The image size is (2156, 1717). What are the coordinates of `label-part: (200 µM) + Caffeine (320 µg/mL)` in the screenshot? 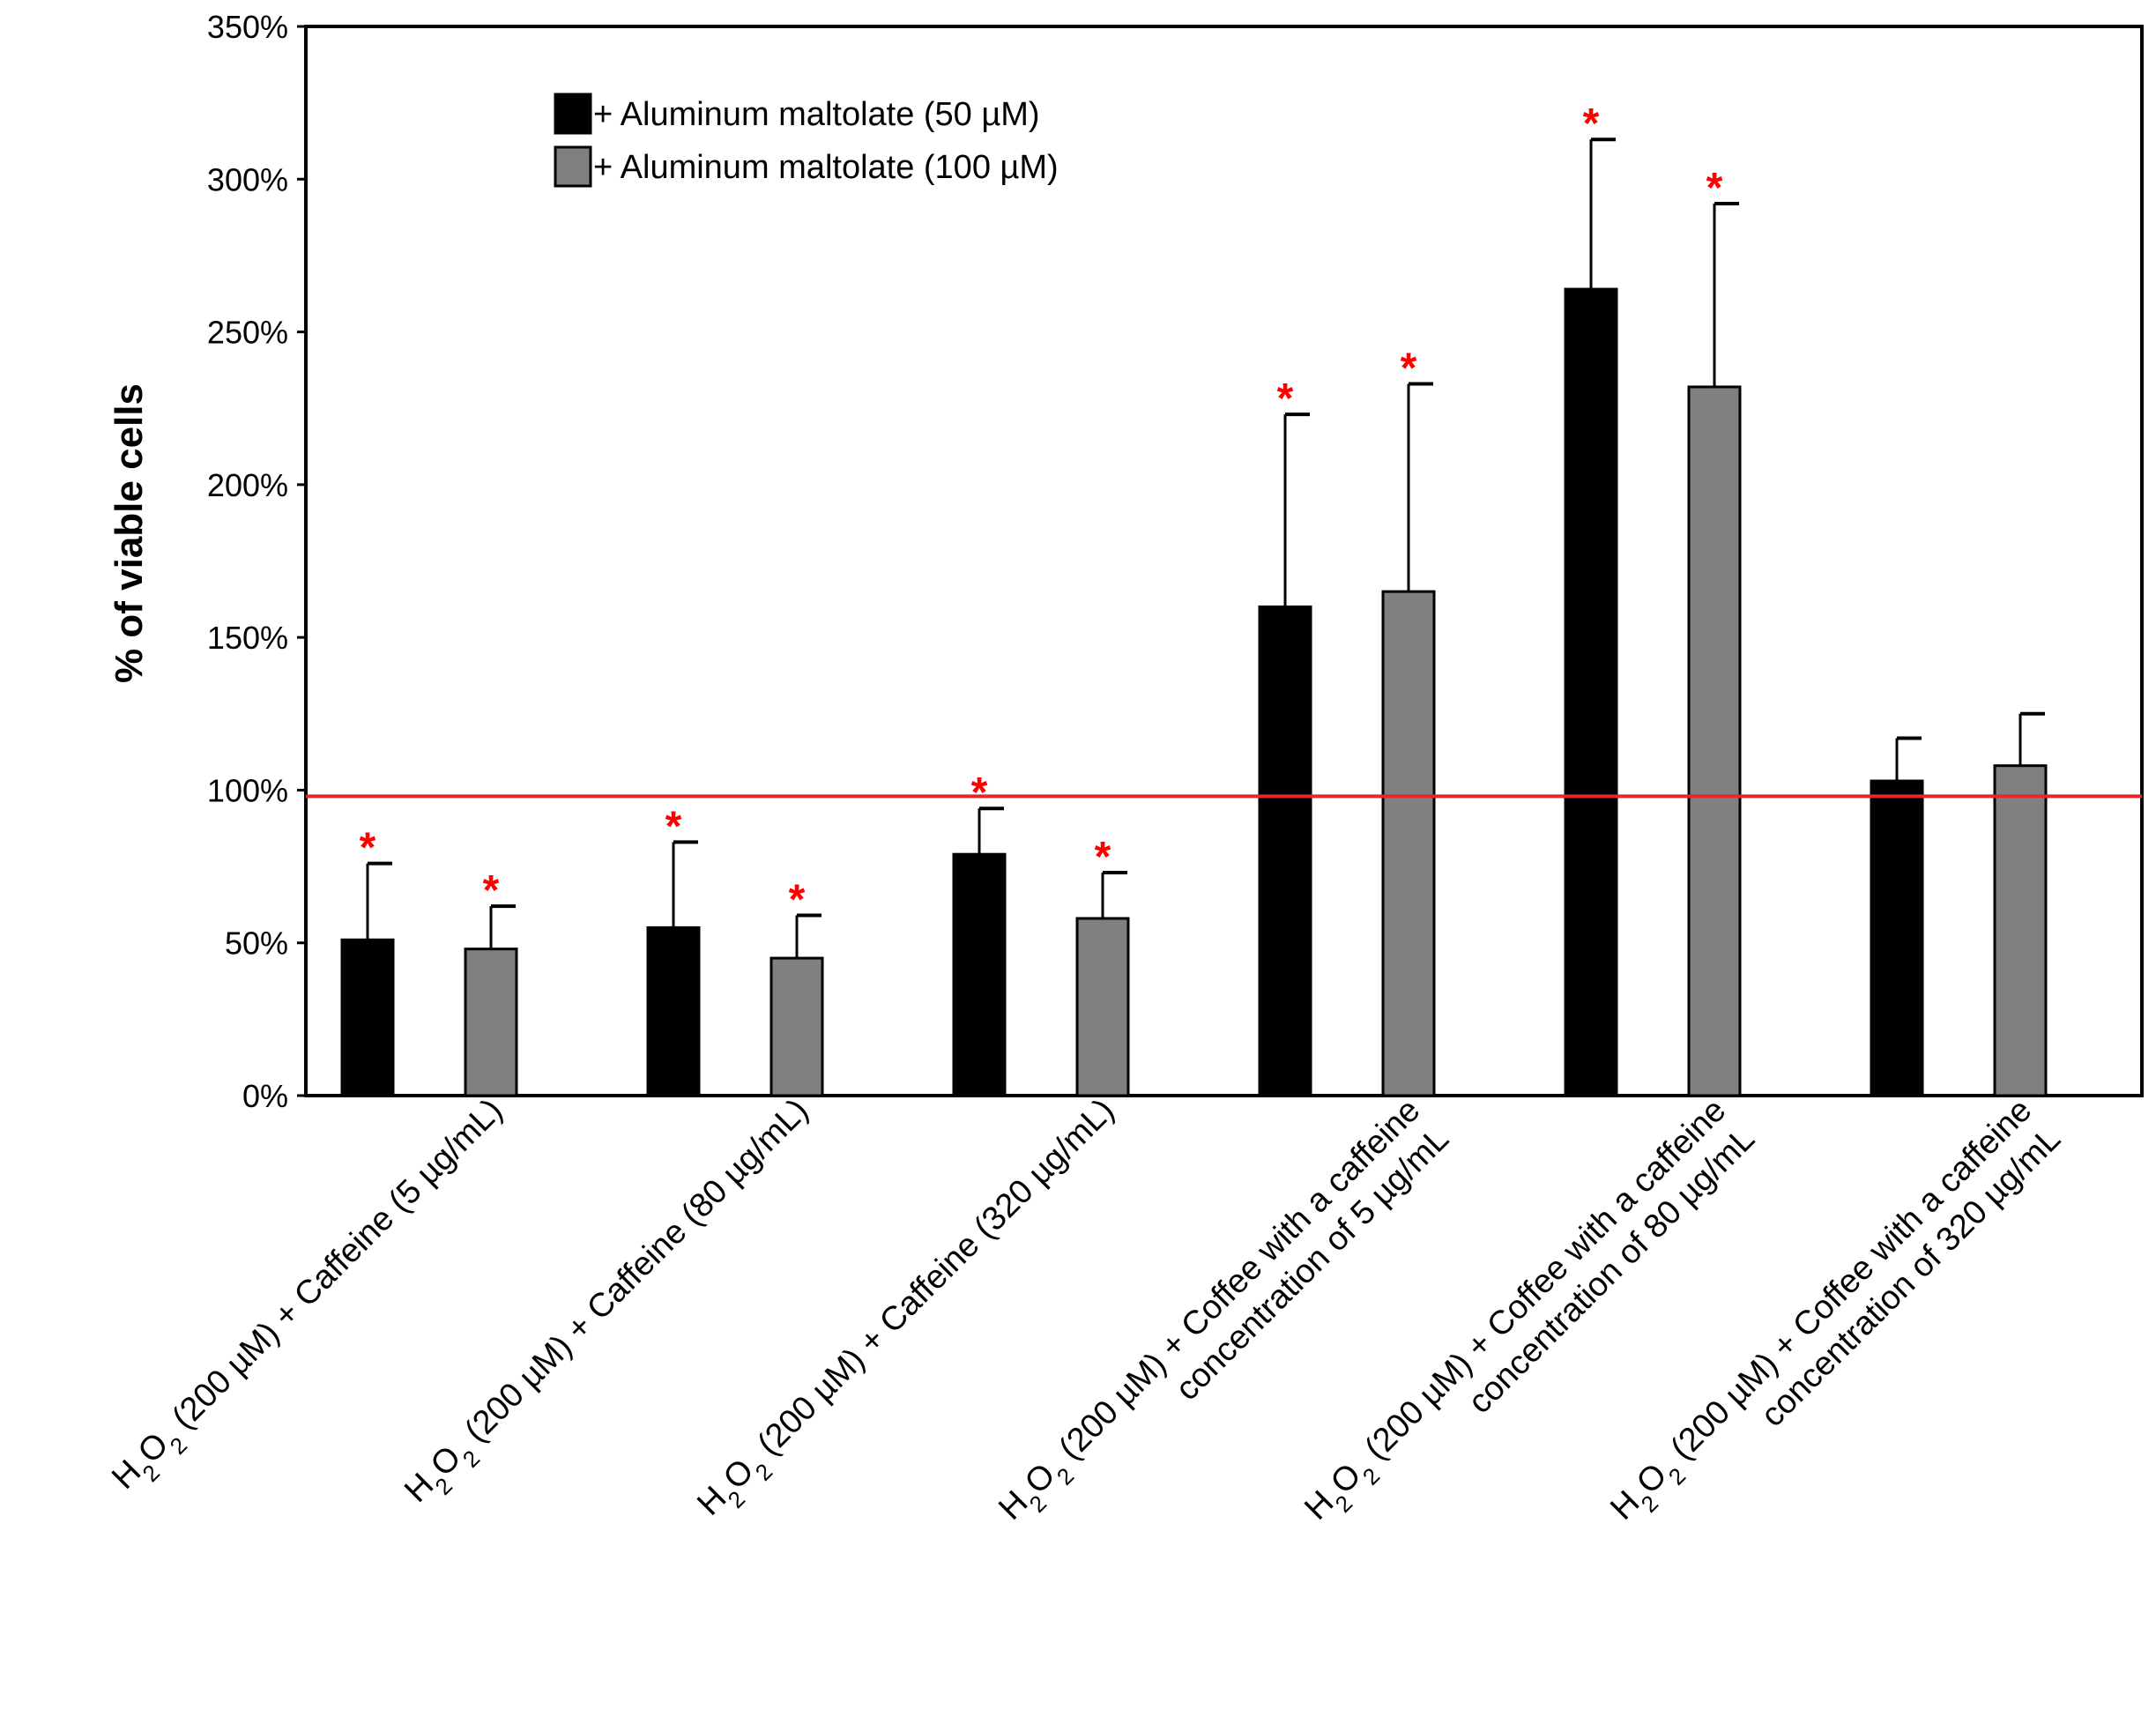 It's located at (932, 1280).